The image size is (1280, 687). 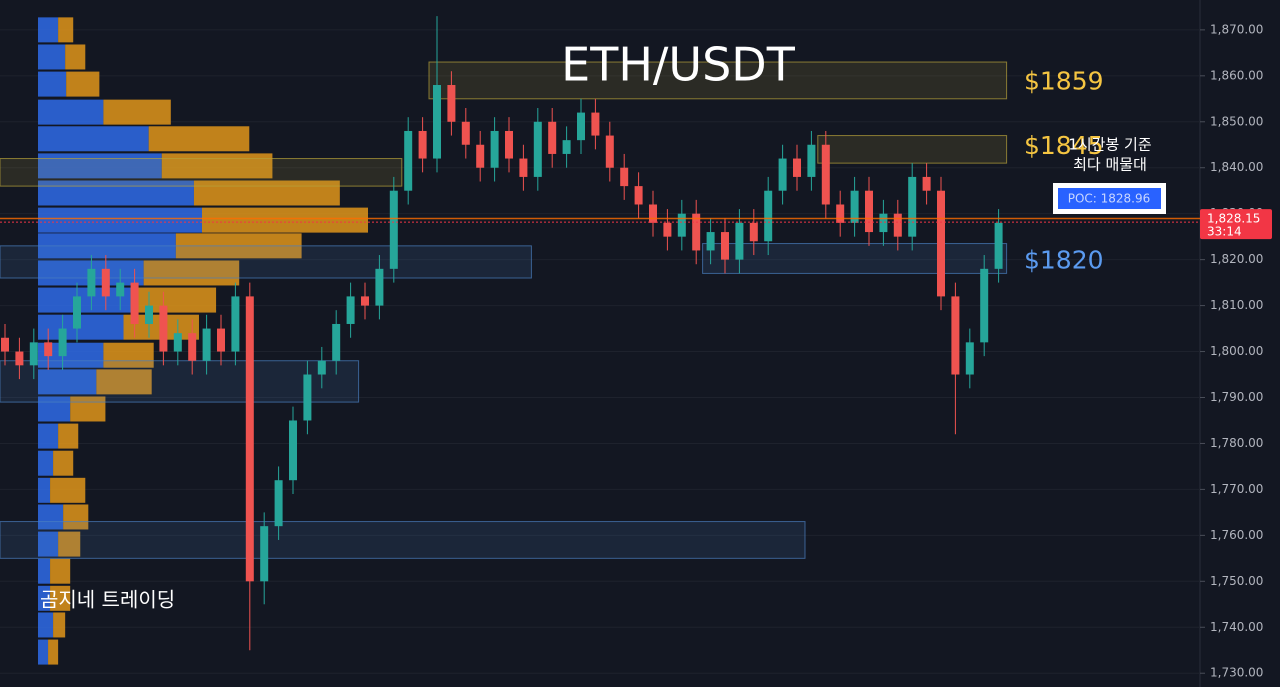 I want to click on y-tick-label: 1,730.00, so click(x=1236, y=673).